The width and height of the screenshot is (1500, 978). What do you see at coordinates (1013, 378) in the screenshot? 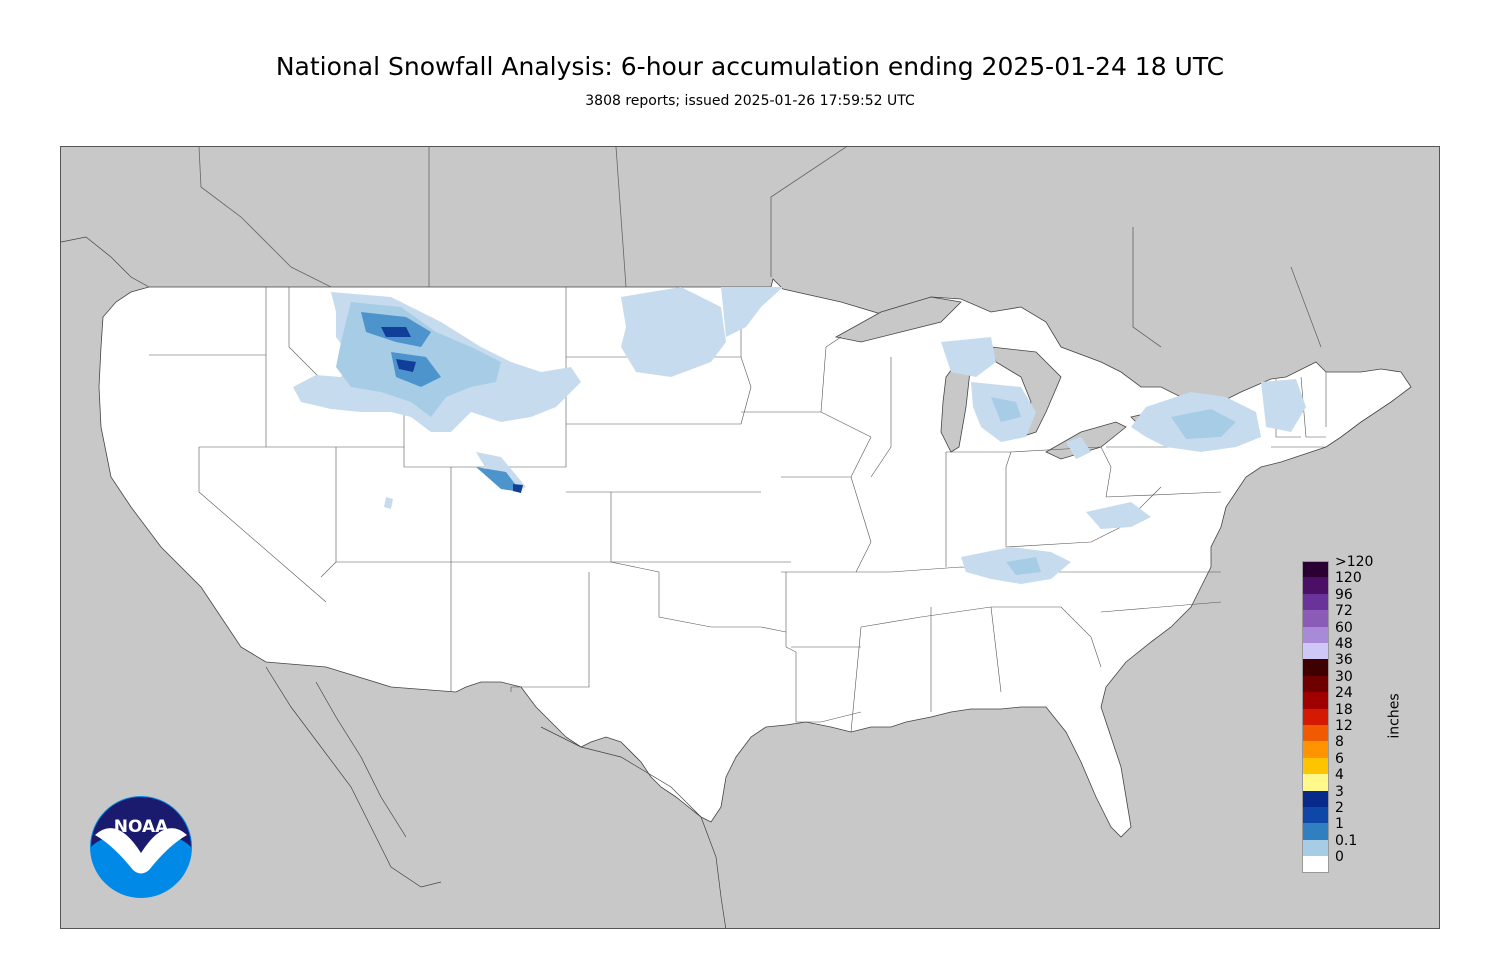
I see `great-lakes` at bounding box center [1013, 378].